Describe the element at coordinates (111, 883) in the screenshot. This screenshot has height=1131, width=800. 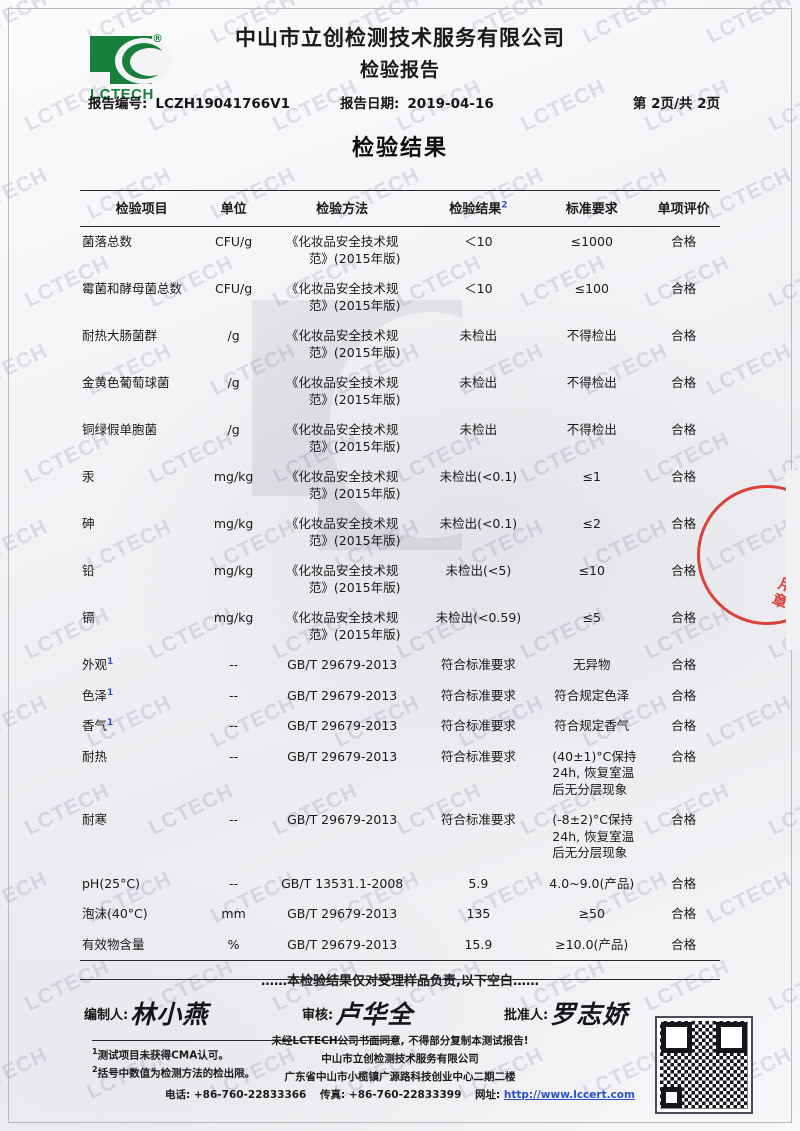
I see `cell-item: pH(25°C)` at that location.